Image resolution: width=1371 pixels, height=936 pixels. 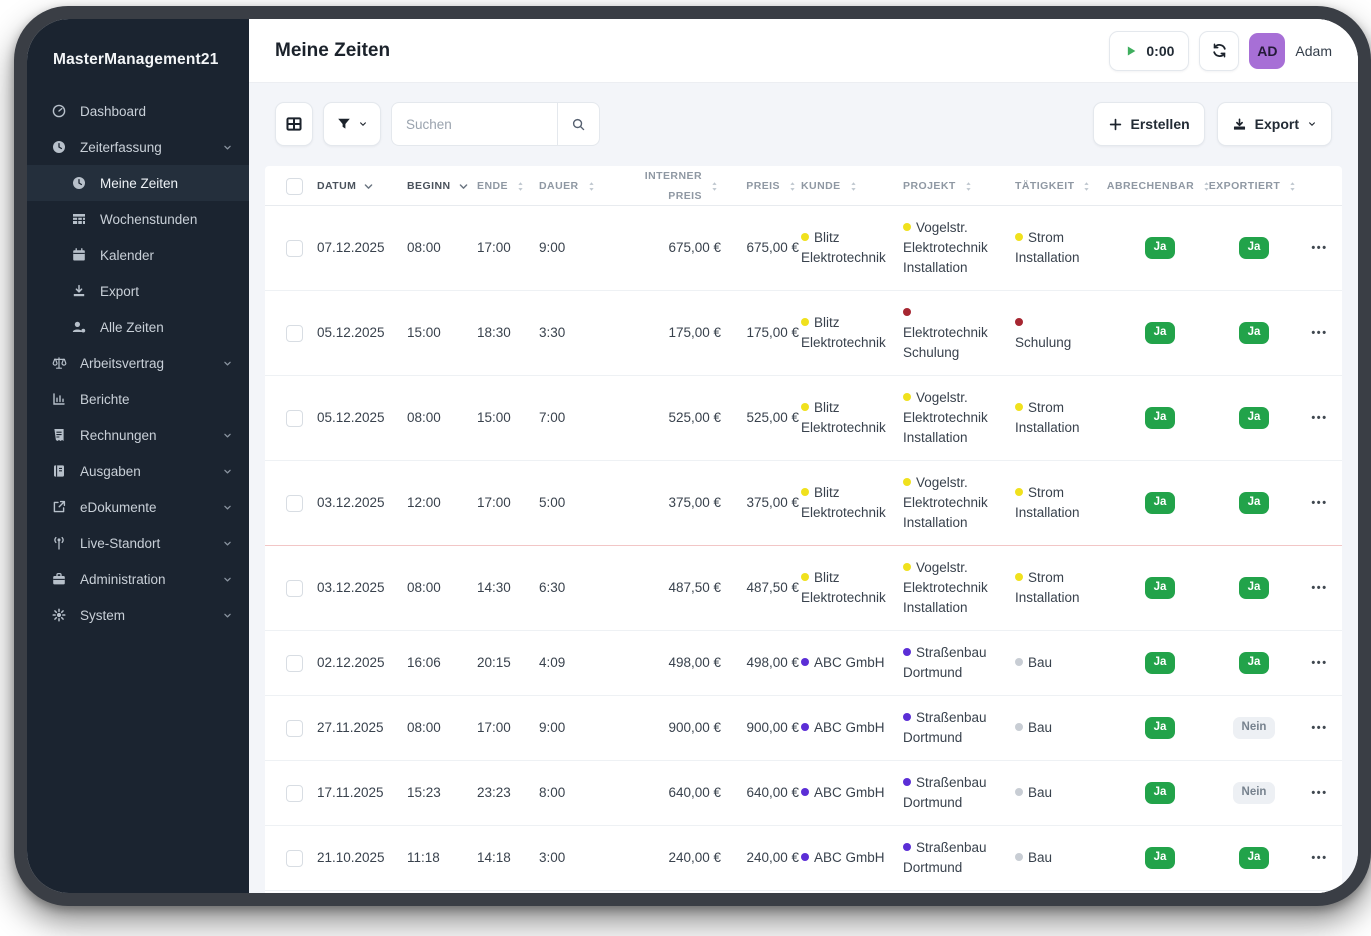 What do you see at coordinates (1150, 186) in the screenshot?
I see `column-label: ABRECHENBAR` at bounding box center [1150, 186].